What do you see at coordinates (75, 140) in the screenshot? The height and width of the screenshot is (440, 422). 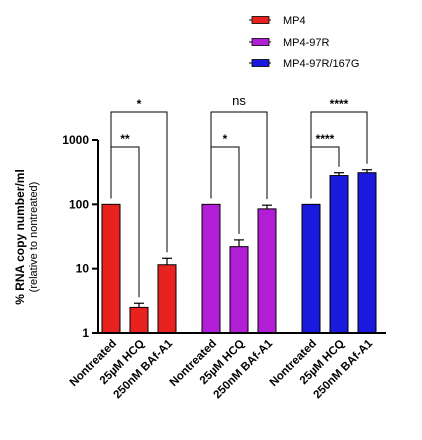 I see `y-tick-label: 1000` at bounding box center [75, 140].